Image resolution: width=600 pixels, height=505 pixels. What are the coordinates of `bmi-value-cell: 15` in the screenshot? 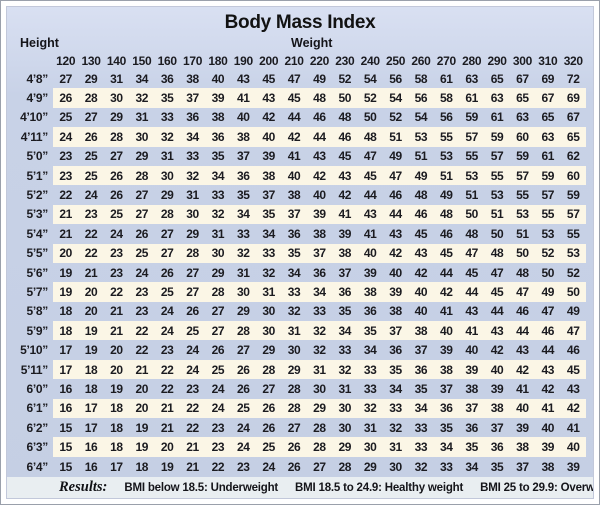 It's located at (66, 427).